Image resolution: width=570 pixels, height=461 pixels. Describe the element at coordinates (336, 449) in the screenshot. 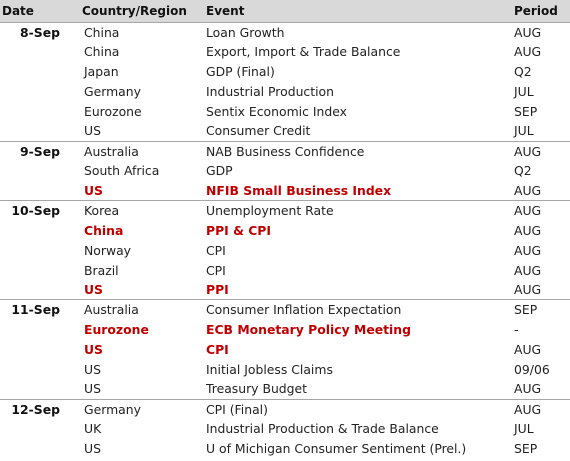

I see `cell-event: U of Michigan Consumer Sentiment (Prel.)` at that location.